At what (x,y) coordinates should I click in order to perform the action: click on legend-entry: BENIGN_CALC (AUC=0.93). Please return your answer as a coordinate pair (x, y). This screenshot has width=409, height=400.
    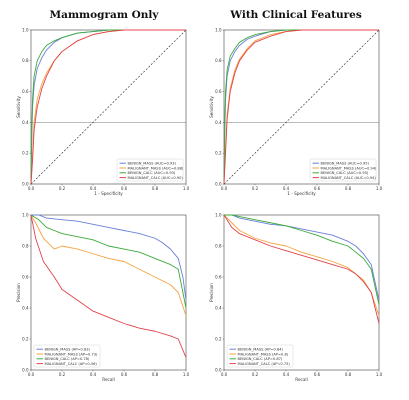
    Looking at the image, I should click on (152, 173).